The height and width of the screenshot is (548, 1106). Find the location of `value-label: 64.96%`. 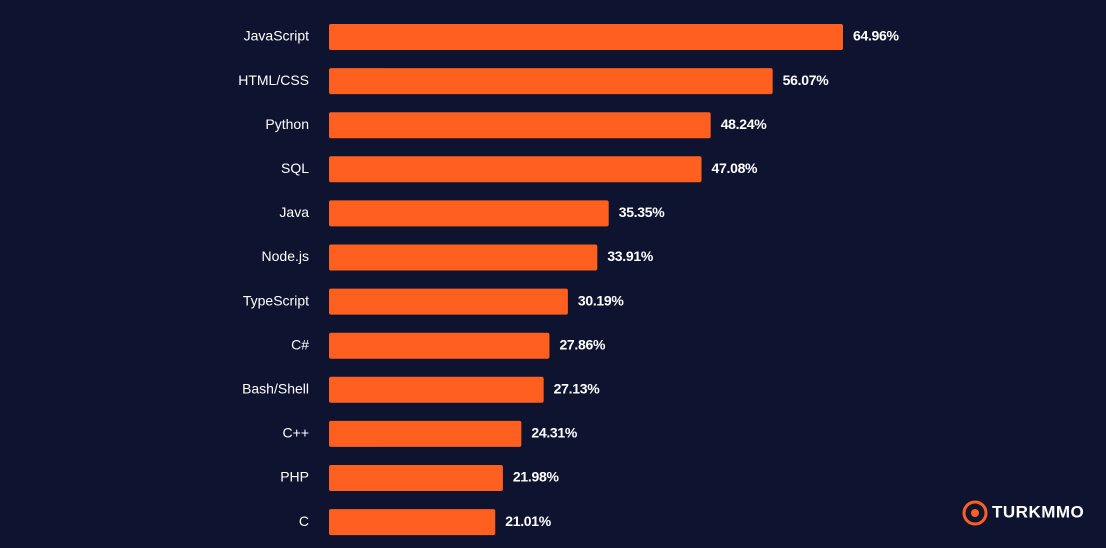

value-label: 64.96% is located at coordinates (876, 36).